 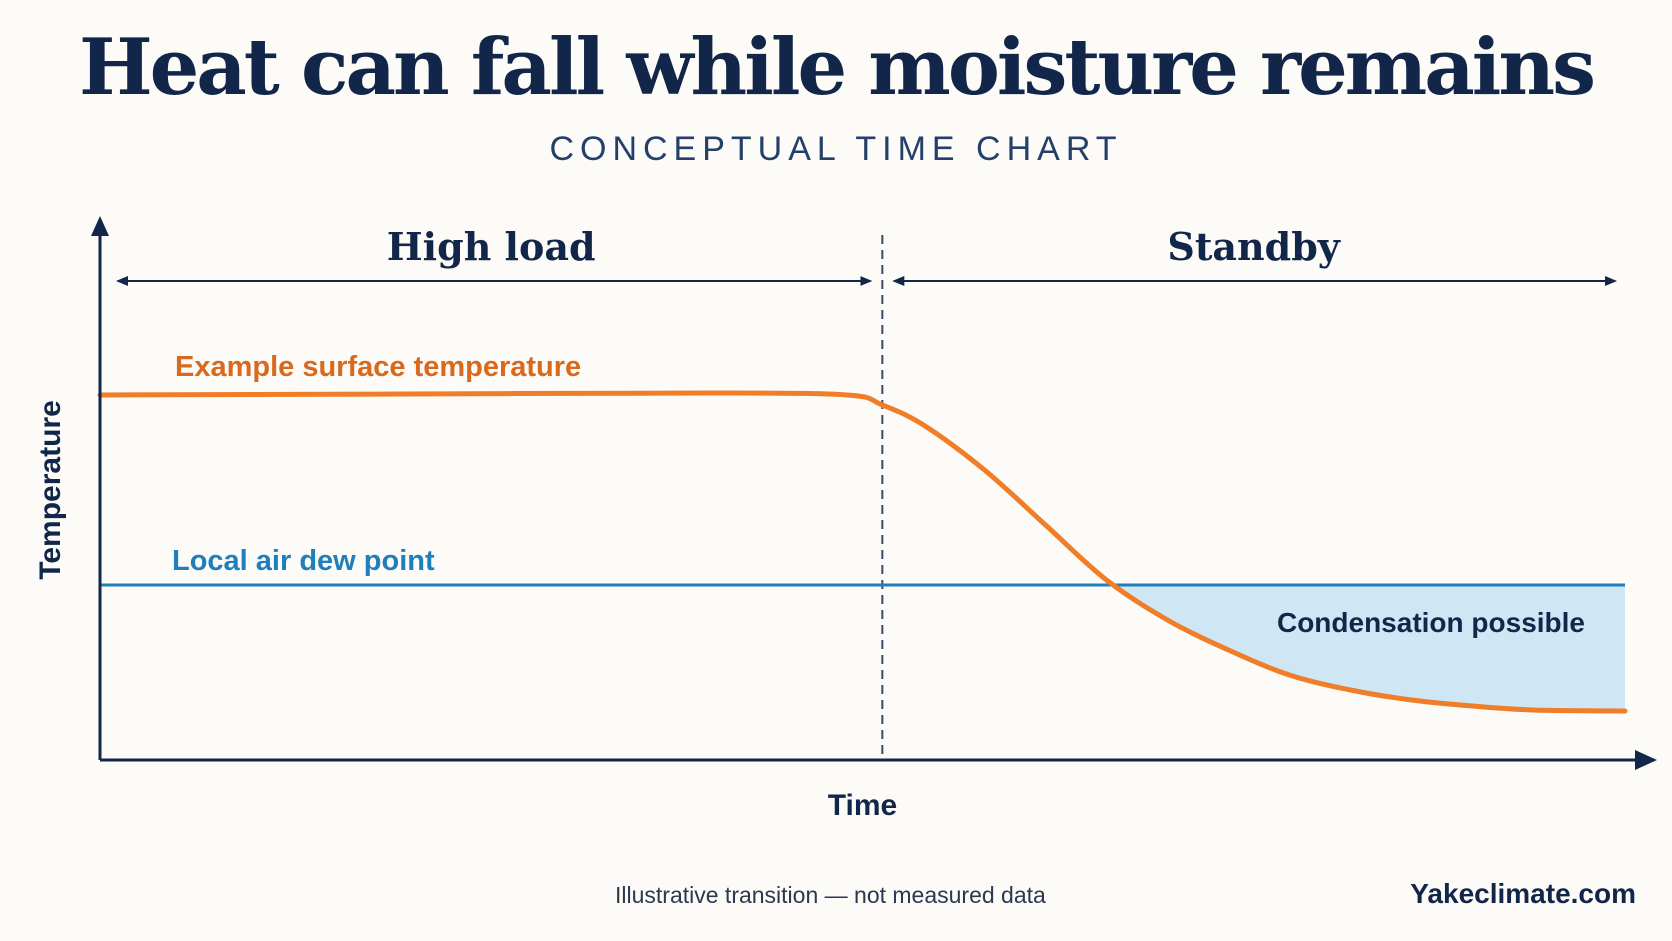 What do you see at coordinates (100, 226) in the screenshot?
I see `y-axis-arrow-icon` at bounding box center [100, 226].